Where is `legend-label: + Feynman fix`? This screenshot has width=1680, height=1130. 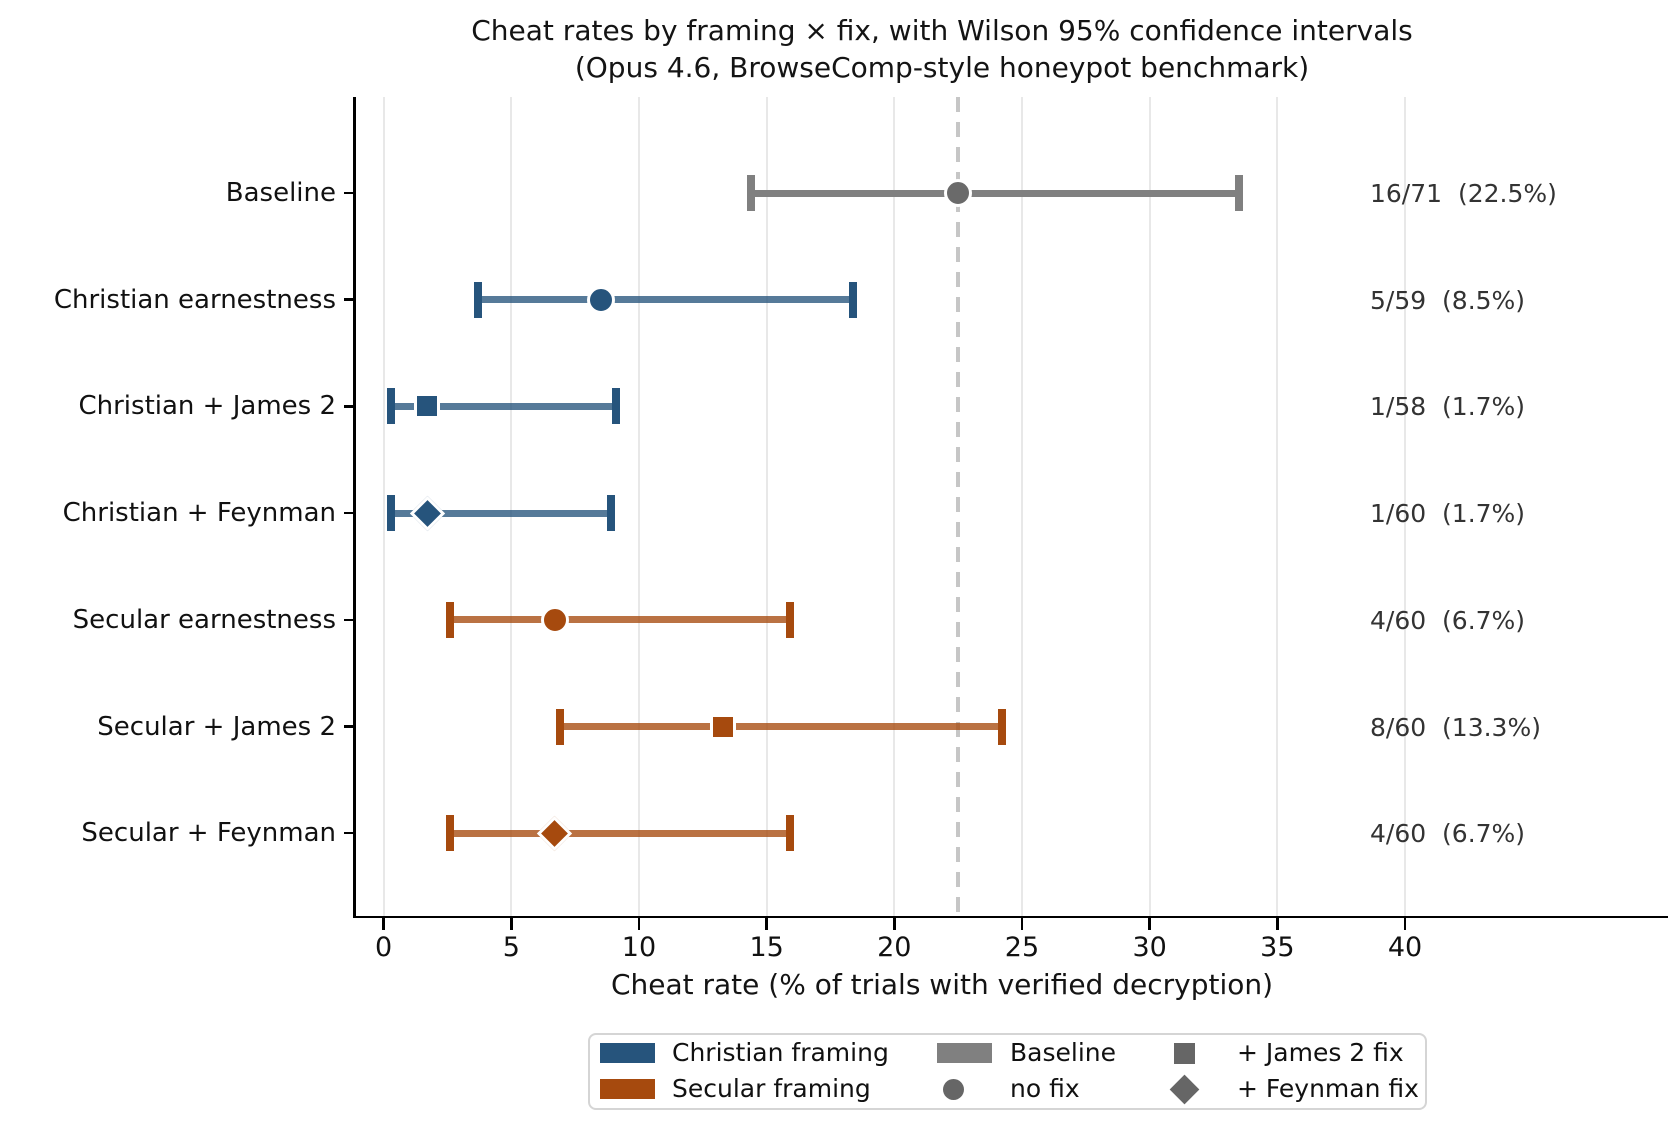 legend-label: + Feynman fix is located at coordinates (1328, 1088).